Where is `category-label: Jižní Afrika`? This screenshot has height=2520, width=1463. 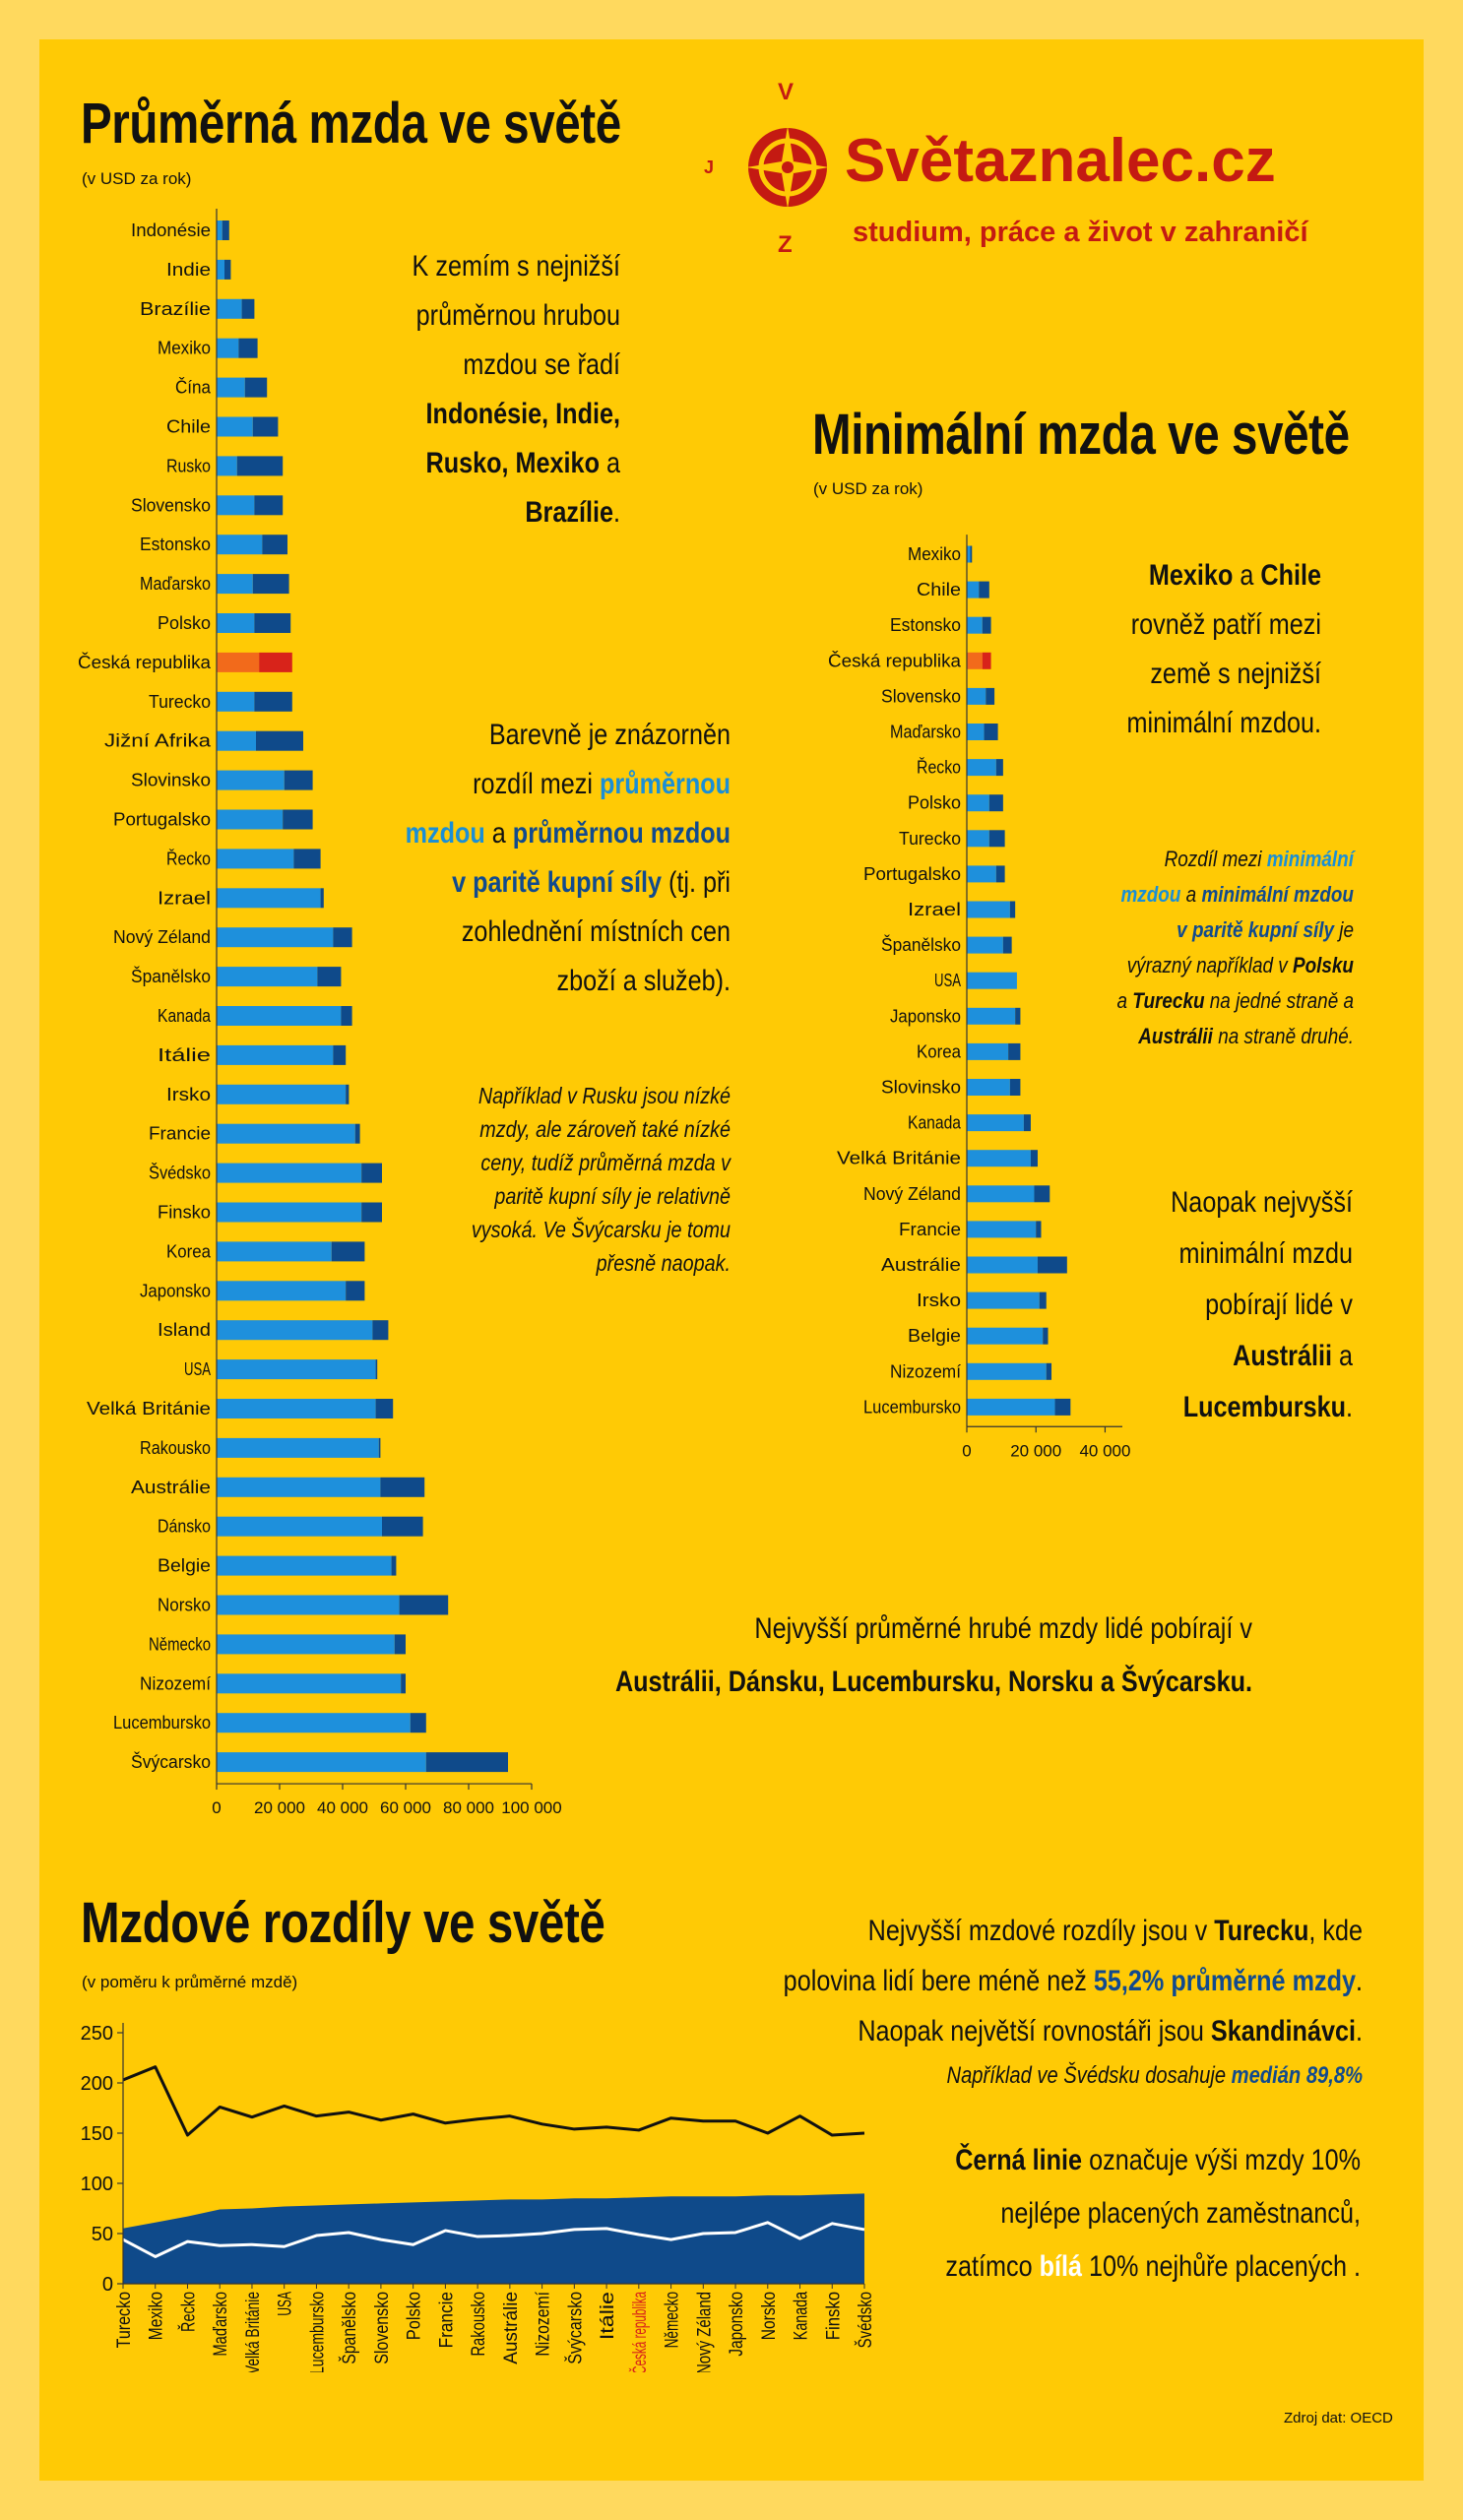
category-label: Jižní Afrika is located at coordinates (158, 741).